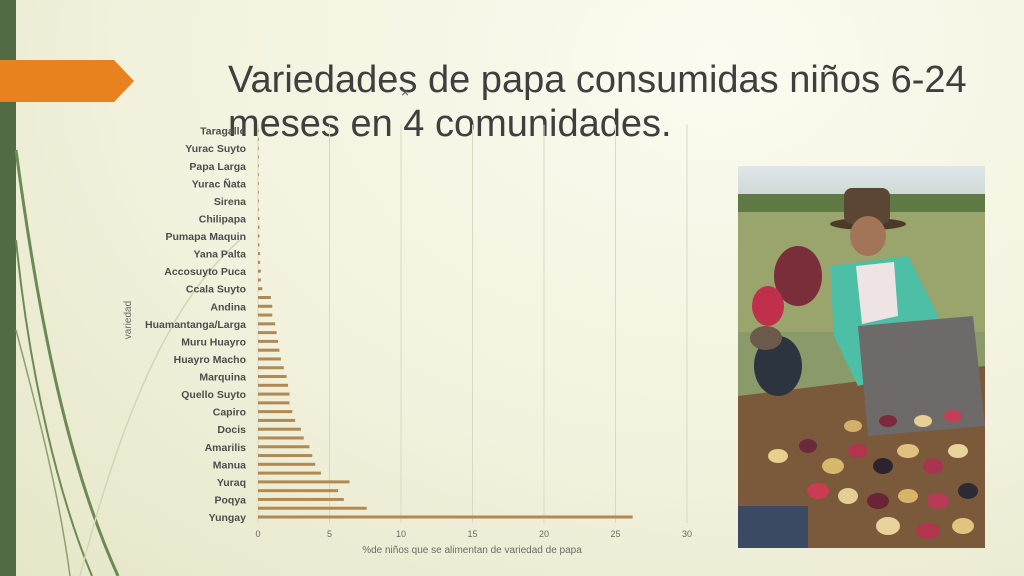 This screenshot has width=1024, height=576. What do you see at coordinates (228, 518) in the screenshot?
I see `category-label: Yungay` at bounding box center [228, 518].